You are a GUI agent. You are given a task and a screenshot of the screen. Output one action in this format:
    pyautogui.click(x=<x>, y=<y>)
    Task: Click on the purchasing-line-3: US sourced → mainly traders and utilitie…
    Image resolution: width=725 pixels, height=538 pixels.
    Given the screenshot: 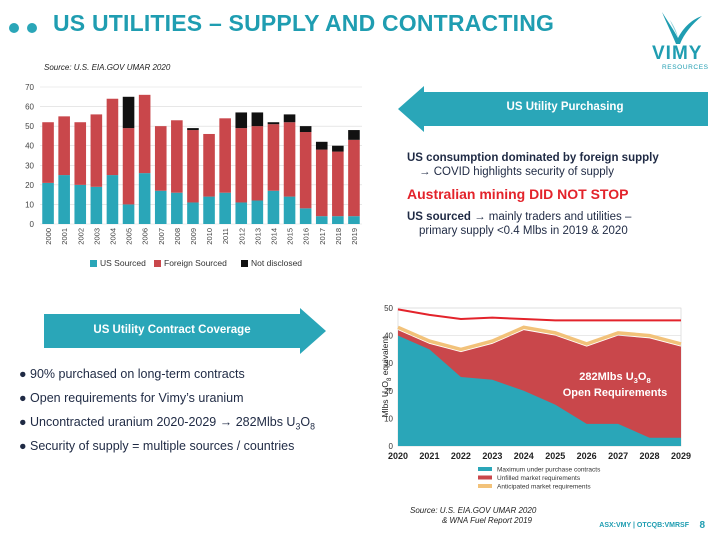 What is the action you would take?
    pyautogui.click(x=519, y=217)
    